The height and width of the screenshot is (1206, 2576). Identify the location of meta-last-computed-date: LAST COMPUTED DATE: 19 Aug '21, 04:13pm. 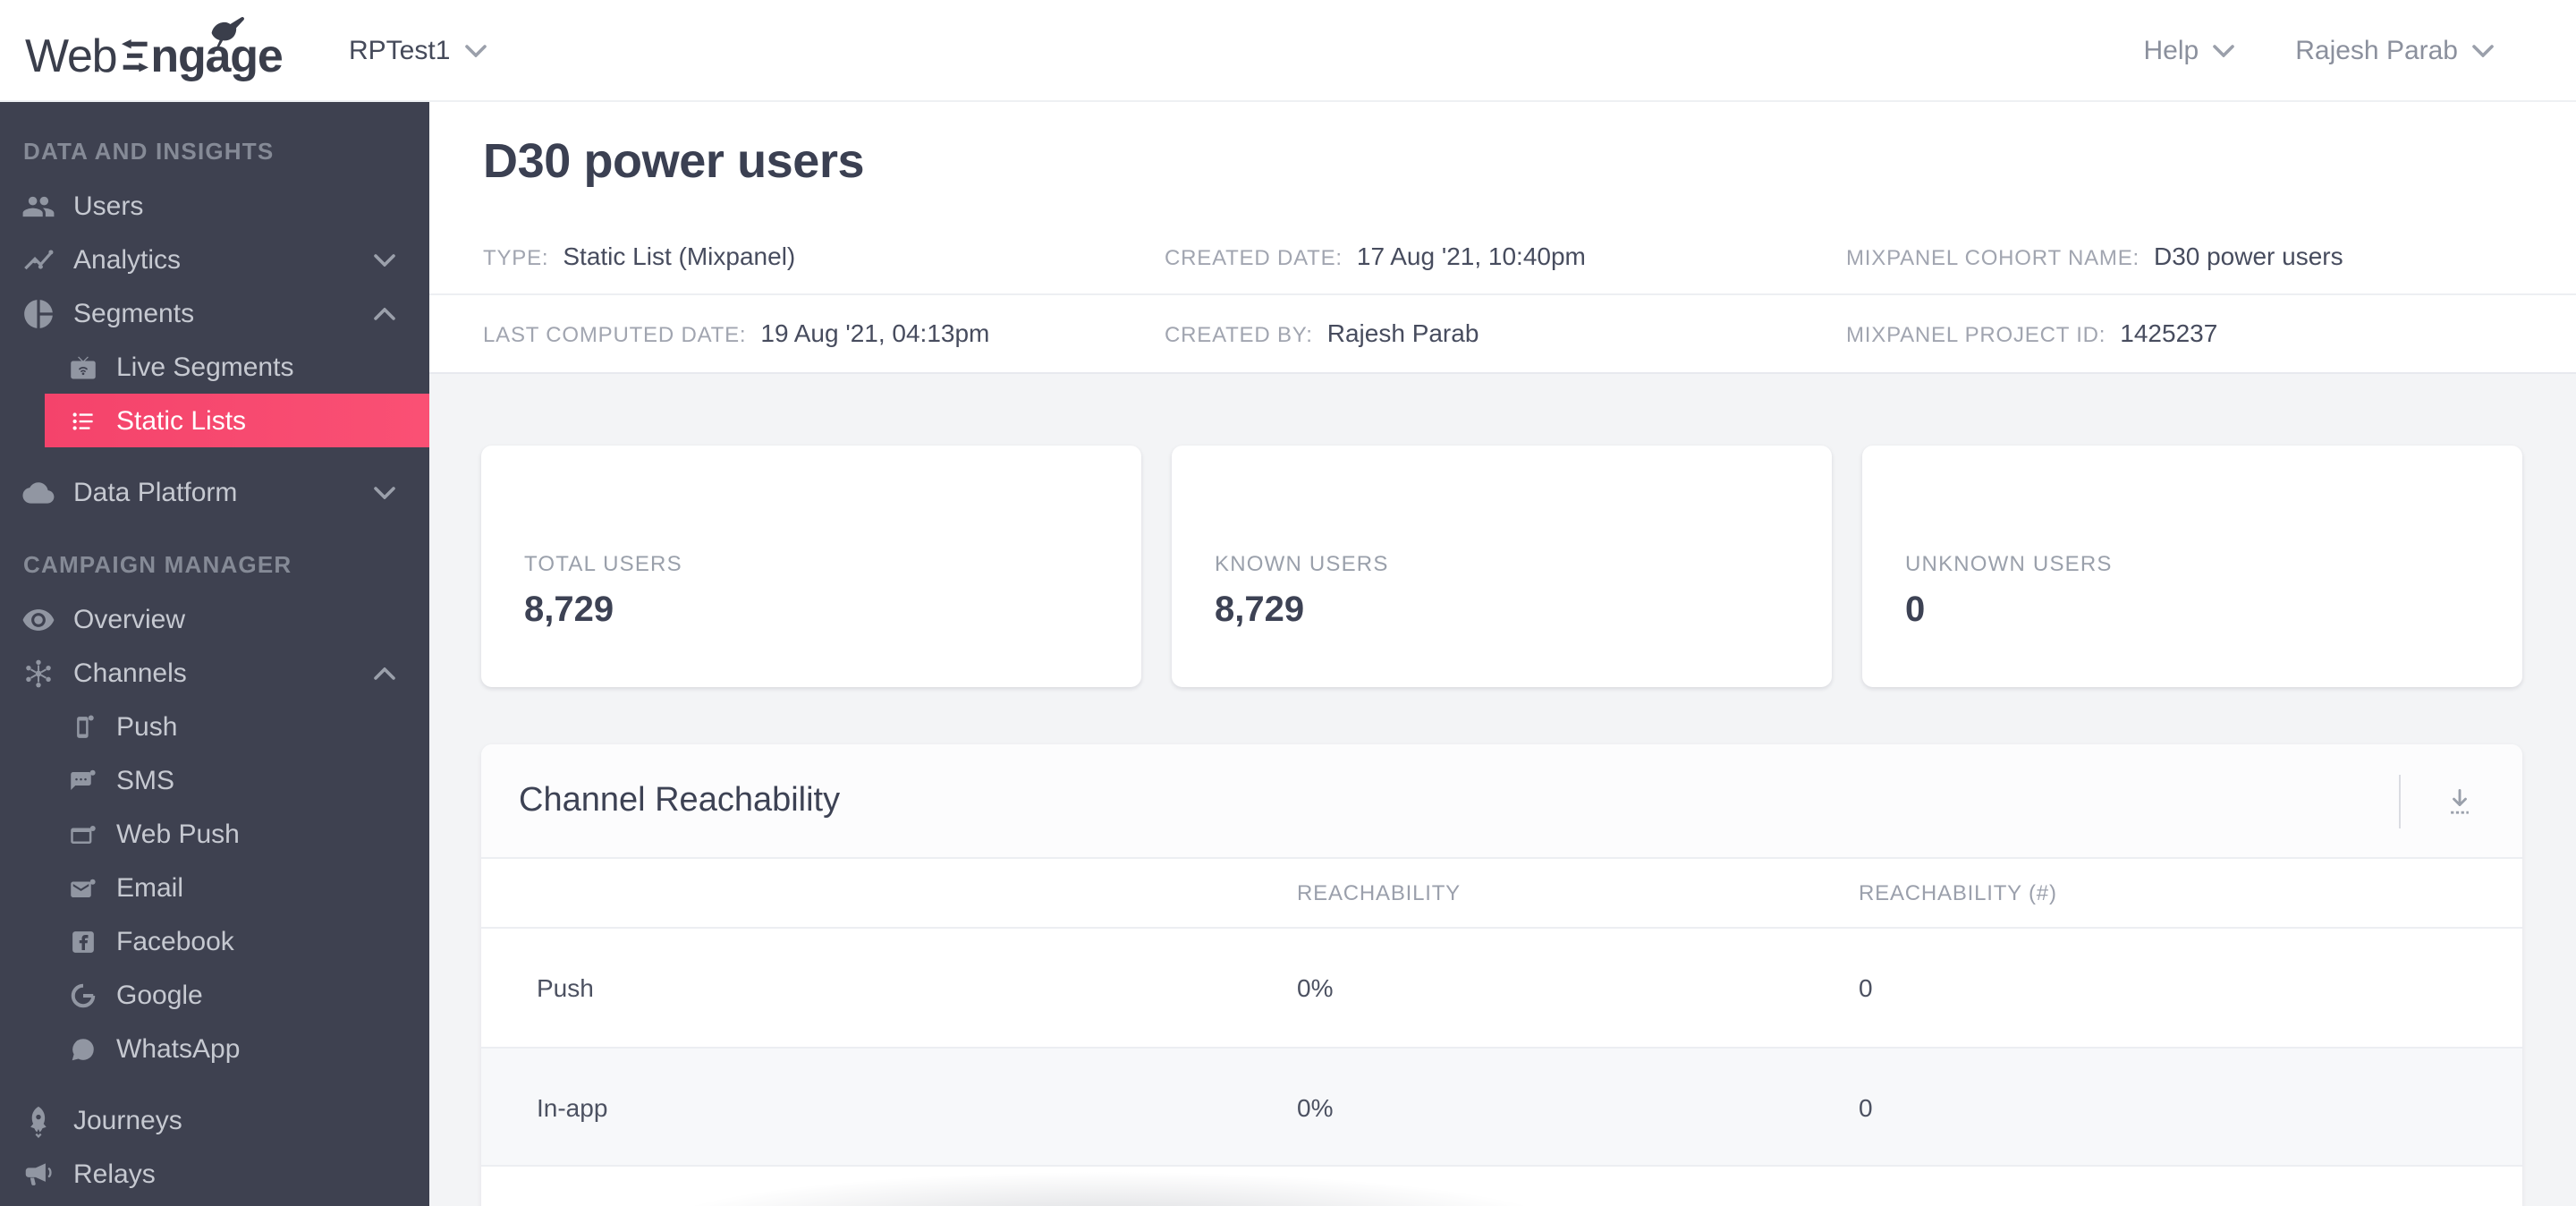
(824, 334).